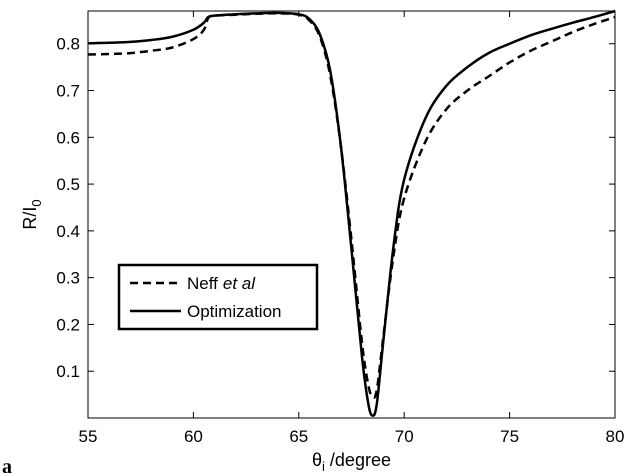 The image size is (630, 476). What do you see at coordinates (68, 184) in the screenshot?
I see `y-tick-label: 0.5` at bounding box center [68, 184].